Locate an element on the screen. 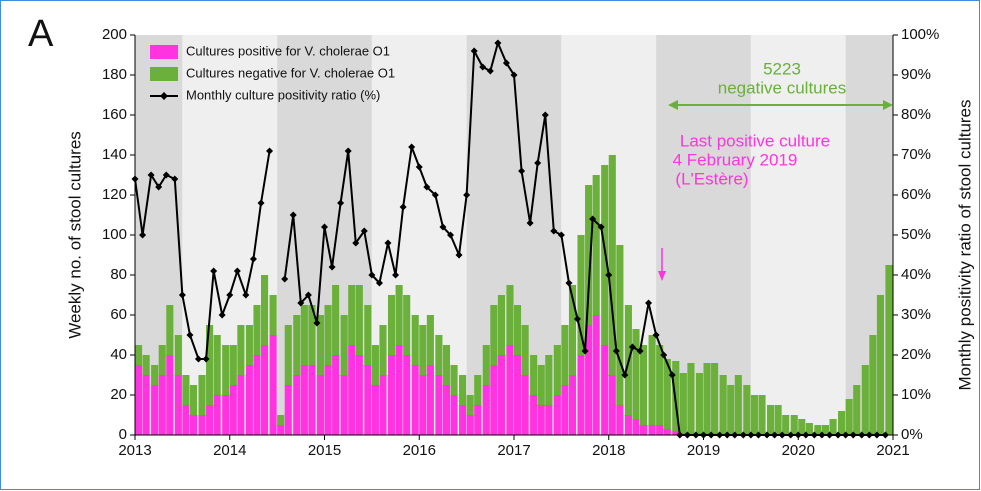 This screenshot has width=981, height=491. y2-tick-label: 0% is located at coordinates (912, 434).